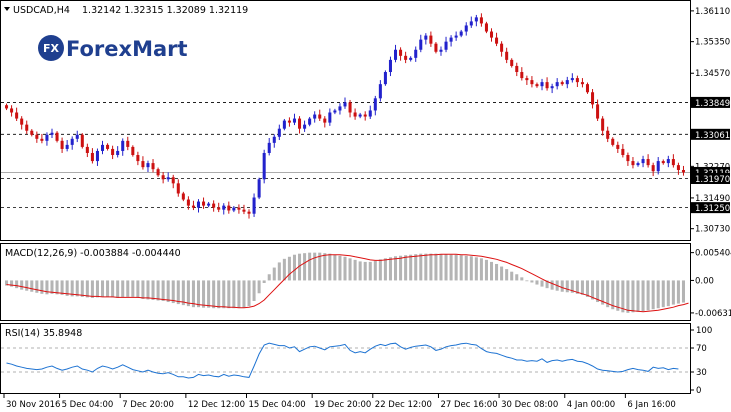 This screenshot has width=731, height=412. Describe the element at coordinates (712, 230) in the screenshot. I see `price-tick-label: 1.30730` at that location.